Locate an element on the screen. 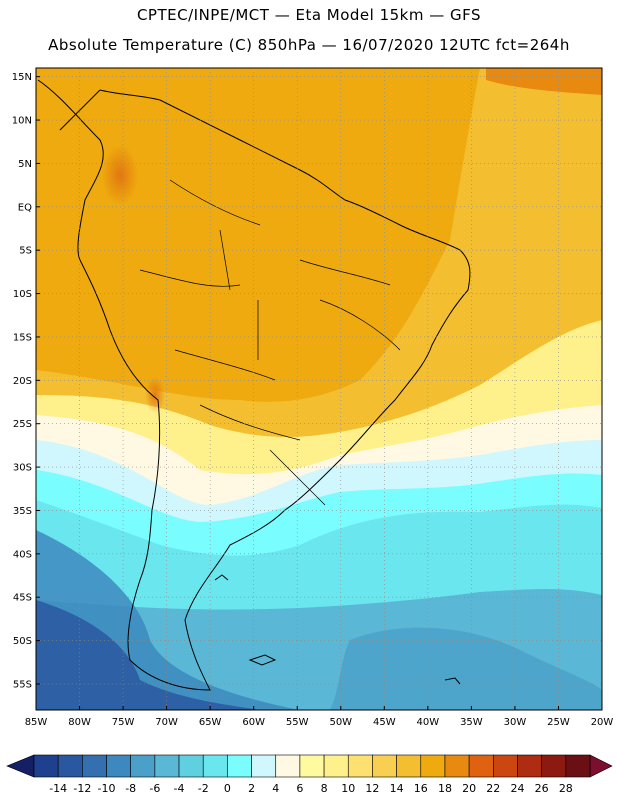 Image resolution: width=618 pixels, height=800 pixels. lat-tick-label: 10N is located at coordinates (22, 121).